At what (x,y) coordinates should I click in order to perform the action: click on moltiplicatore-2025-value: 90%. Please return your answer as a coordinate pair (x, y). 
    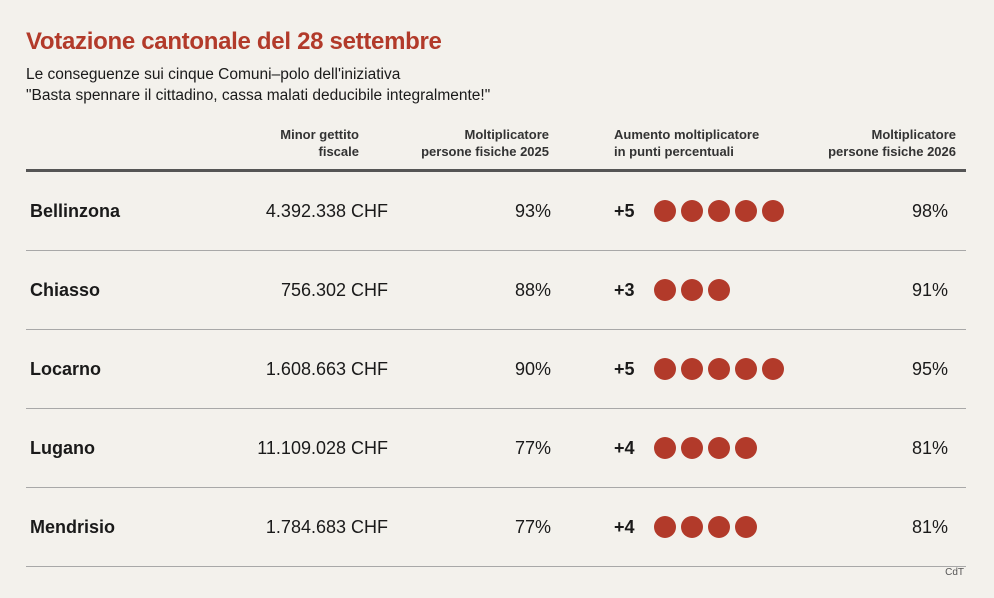
    Looking at the image, I should click on (532, 368).